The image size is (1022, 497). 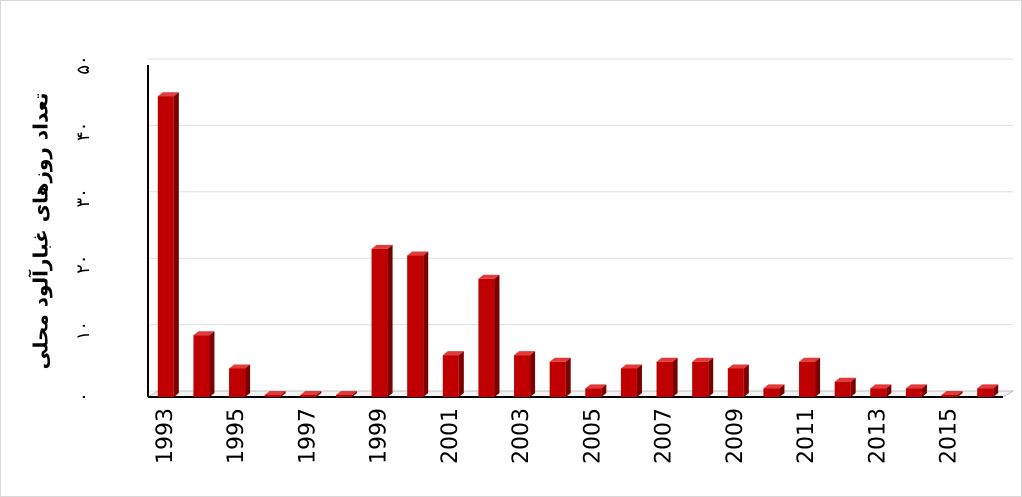 What do you see at coordinates (806, 436) in the screenshot?
I see `x-tick-label: 2011` at bounding box center [806, 436].